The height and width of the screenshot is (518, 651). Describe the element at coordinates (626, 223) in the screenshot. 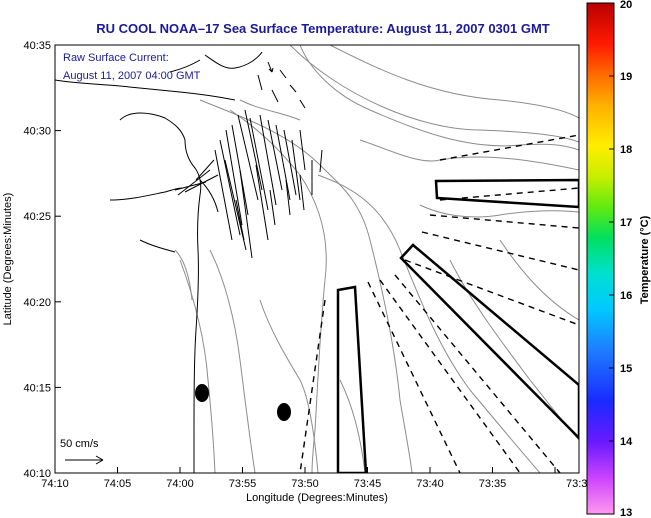

I see `colorbar-tick-label: 17` at that location.